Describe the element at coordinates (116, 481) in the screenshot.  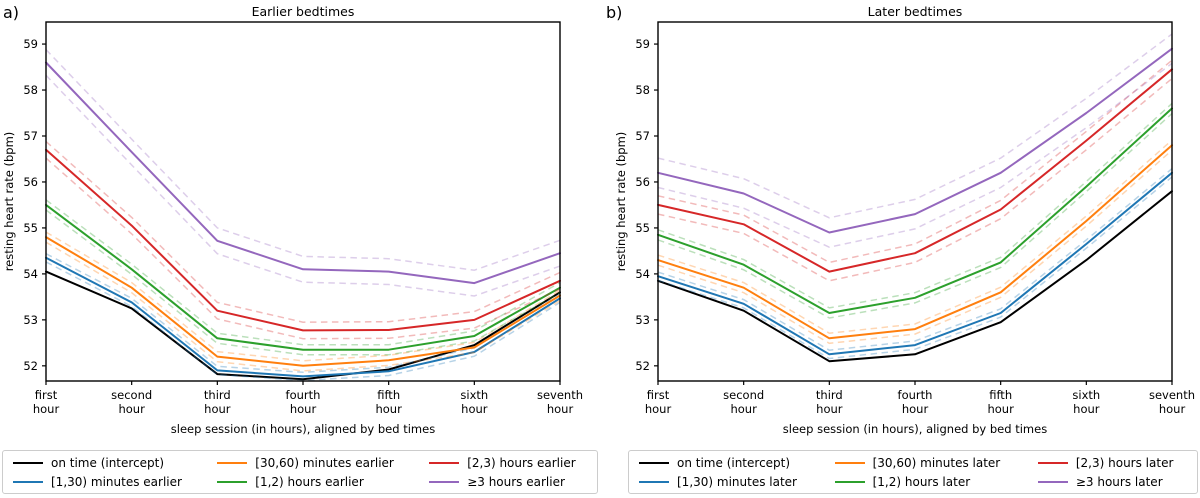
I see `legend-label: [1,30) minutes earlier` at that location.